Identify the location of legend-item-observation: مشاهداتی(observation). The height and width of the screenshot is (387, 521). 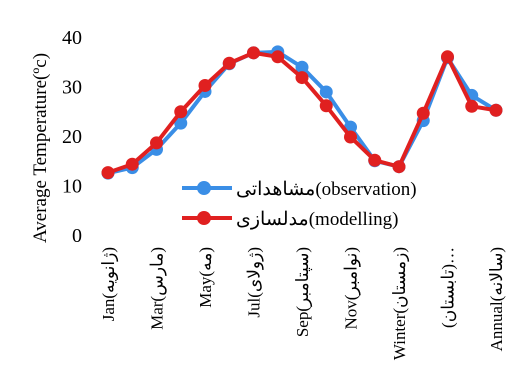
(299, 189).